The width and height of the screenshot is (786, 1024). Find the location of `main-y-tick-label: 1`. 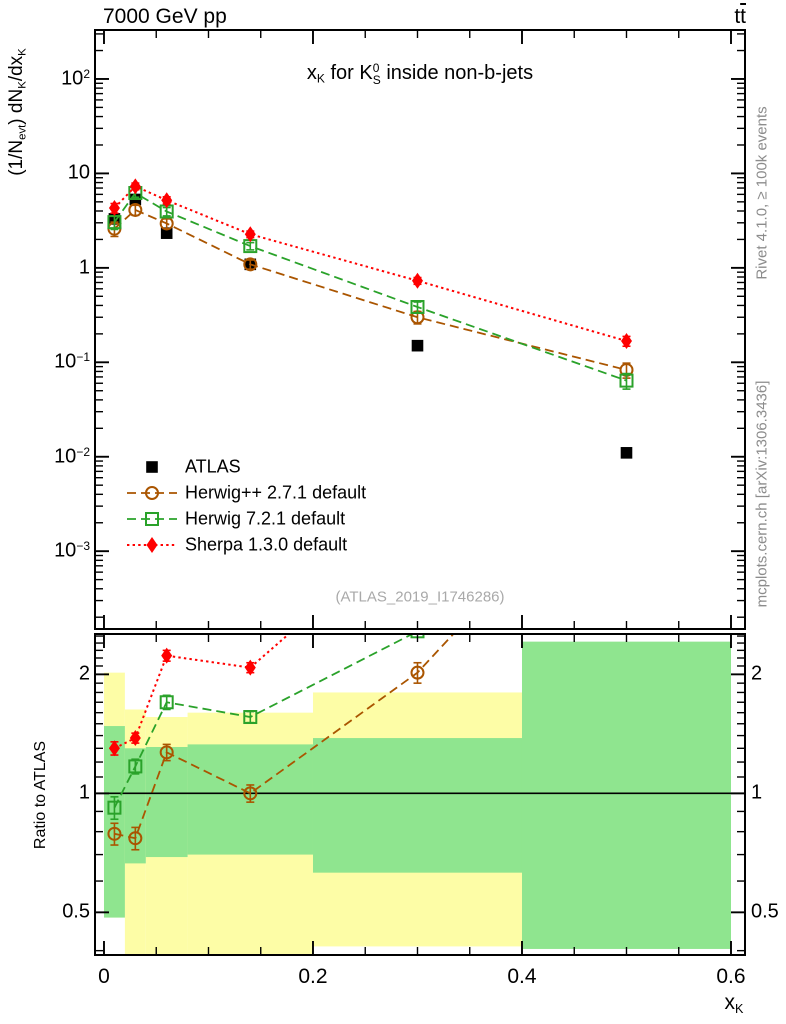

main-y-tick-label: 1 is located at coordinates (84, 267).